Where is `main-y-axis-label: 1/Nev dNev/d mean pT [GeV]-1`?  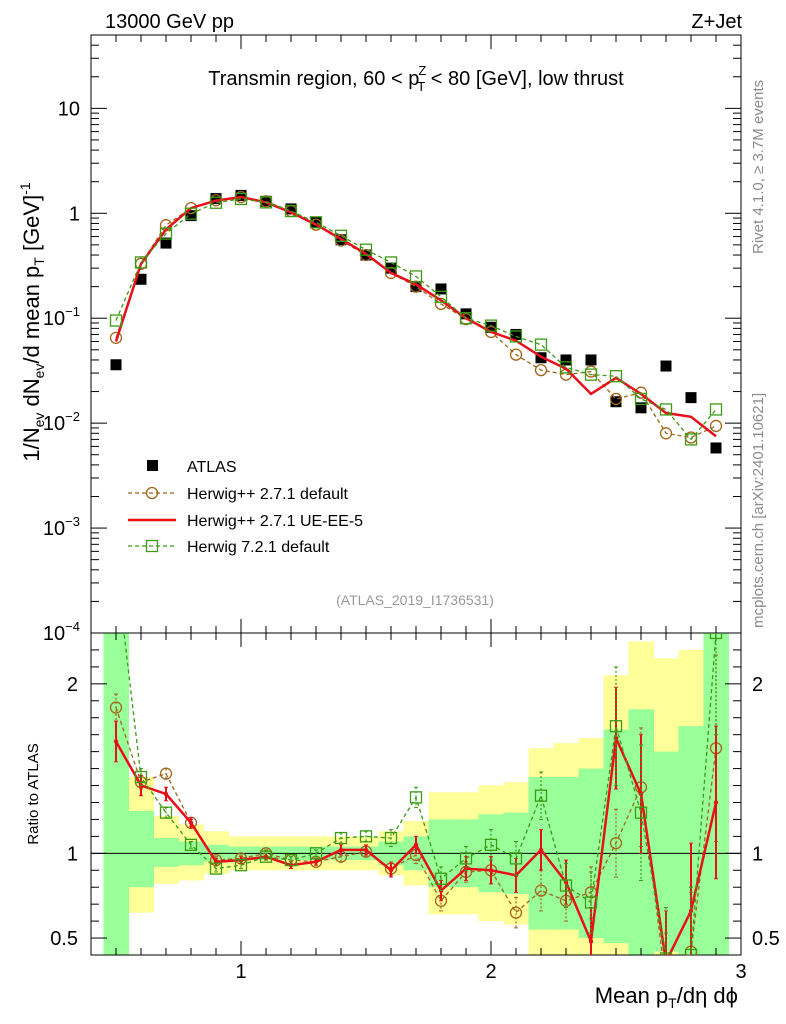
main-y-axis-label: 1/Nev dNev/d mean pT [GeV]-1 is located at coordinates (32, 322).